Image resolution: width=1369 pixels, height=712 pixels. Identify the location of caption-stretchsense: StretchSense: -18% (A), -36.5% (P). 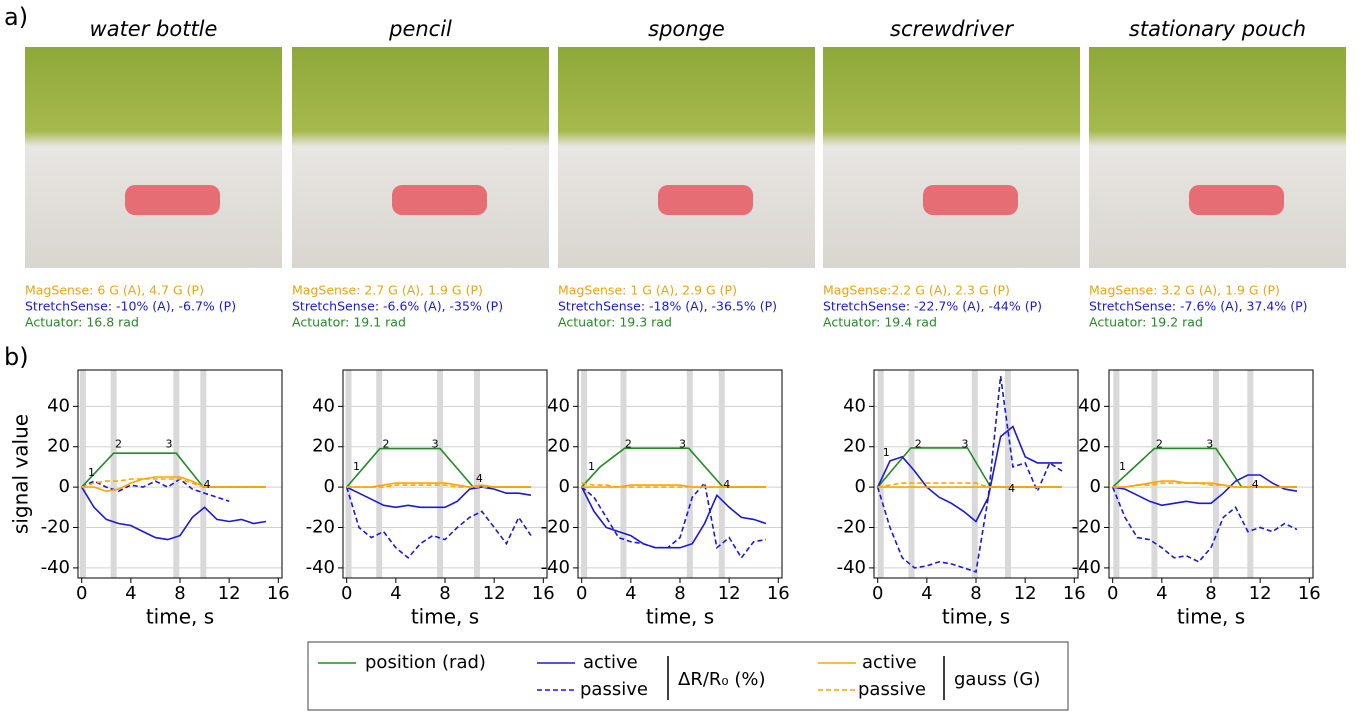
(667, 306).